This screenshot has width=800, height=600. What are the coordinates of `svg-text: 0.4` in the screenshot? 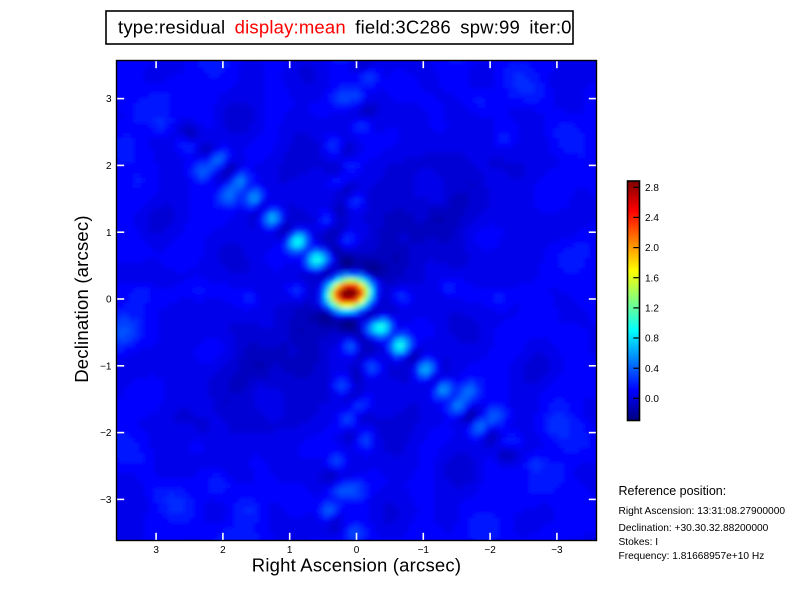 It's located at (652, 369).